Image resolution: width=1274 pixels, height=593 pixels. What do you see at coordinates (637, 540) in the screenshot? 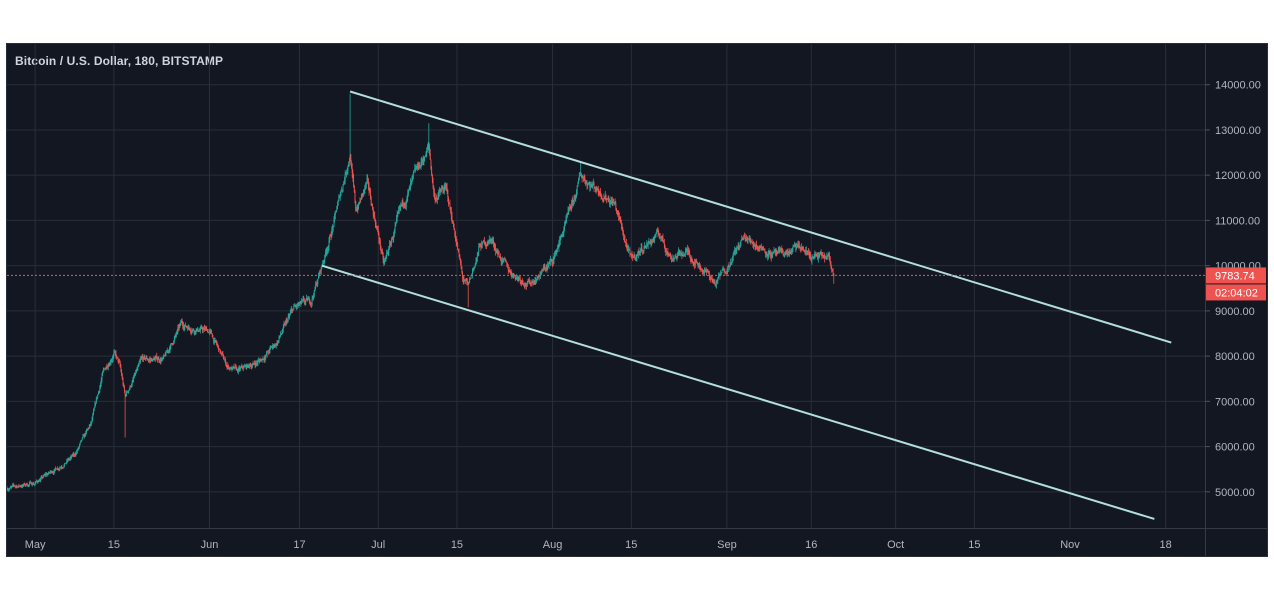
I see `time-axis: May 15 Jun 17 Jul 15 Aug 15 Sep 16 Oct 15 Nov 18` at bounding box center [637, 540].